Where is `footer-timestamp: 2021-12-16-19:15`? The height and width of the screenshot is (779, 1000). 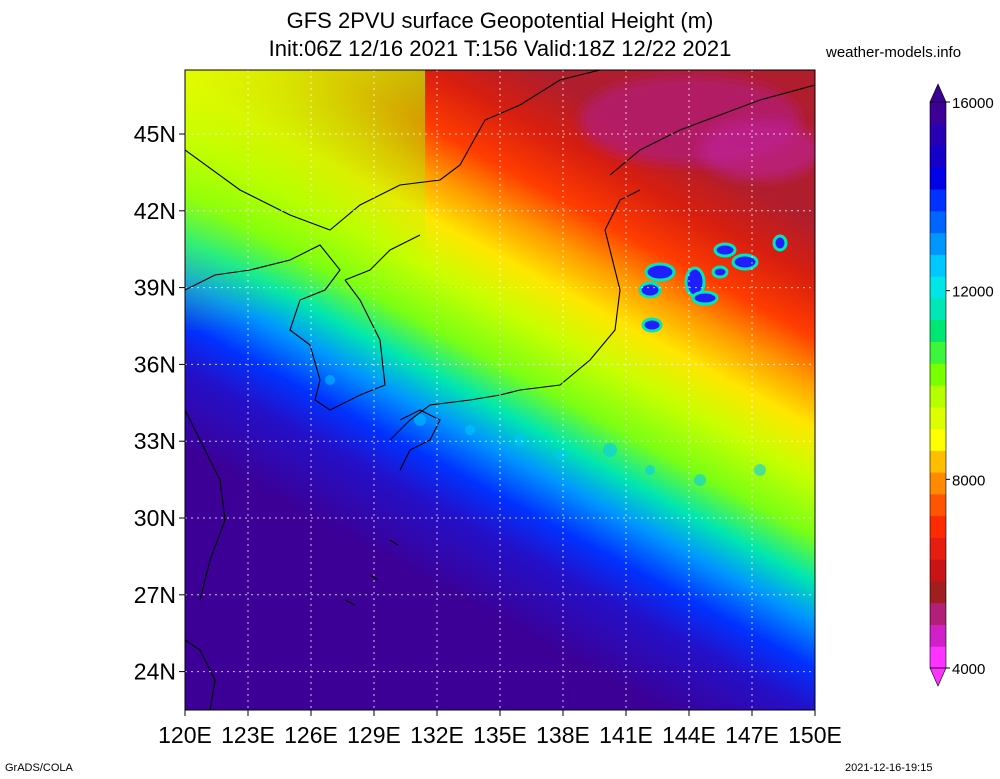
footer-timestamp: 2021-12-16-19:15 is located at coordinates (889, 768).